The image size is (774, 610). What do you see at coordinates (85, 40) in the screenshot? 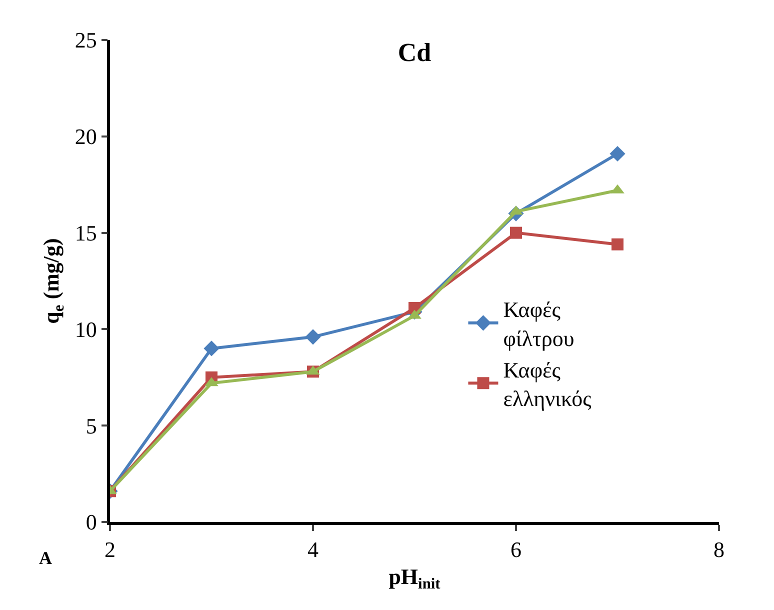
I see `y-tick-label: 25` at bounding box center [85, 40].